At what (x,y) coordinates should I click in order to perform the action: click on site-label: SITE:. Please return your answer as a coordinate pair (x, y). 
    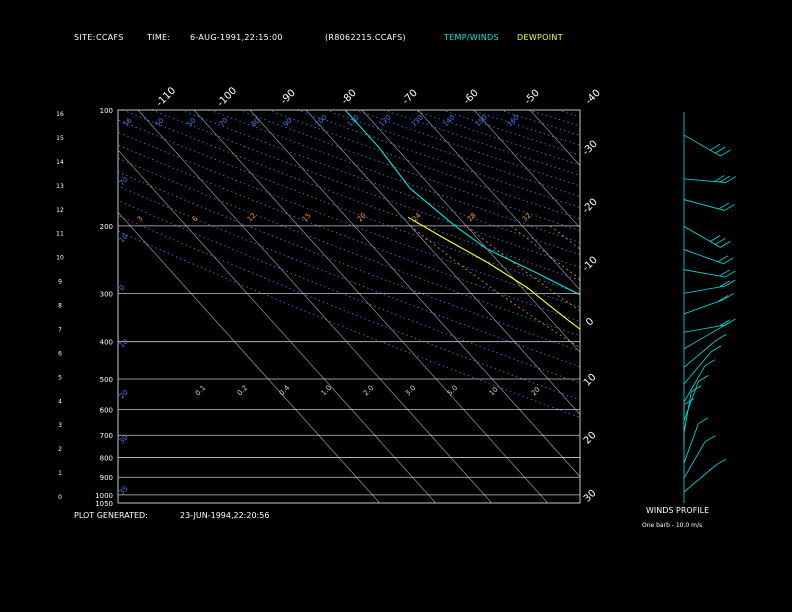
    Looking at the image, I should click on (85, 37).